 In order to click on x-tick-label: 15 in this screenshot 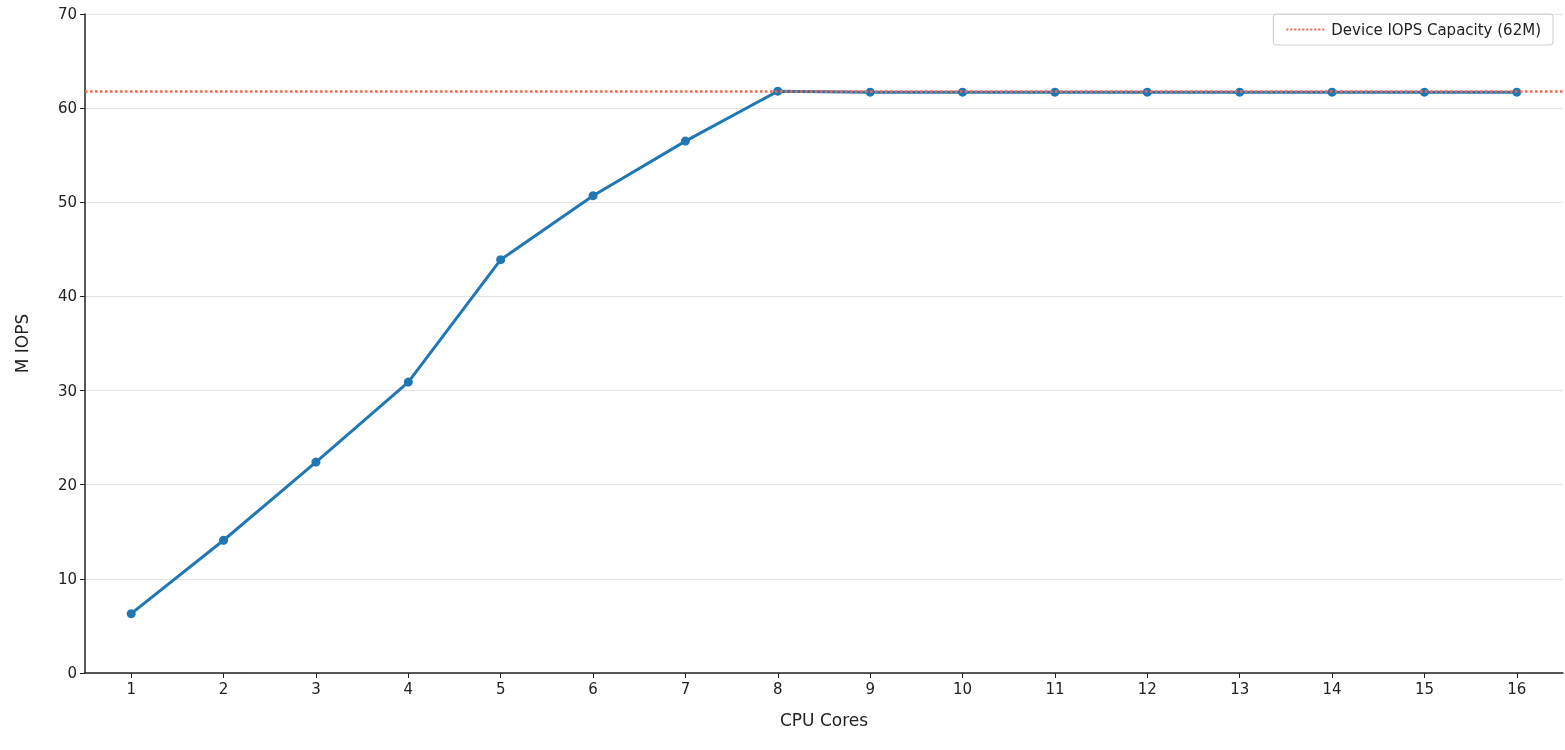, I will do `click(1424, 688)`.